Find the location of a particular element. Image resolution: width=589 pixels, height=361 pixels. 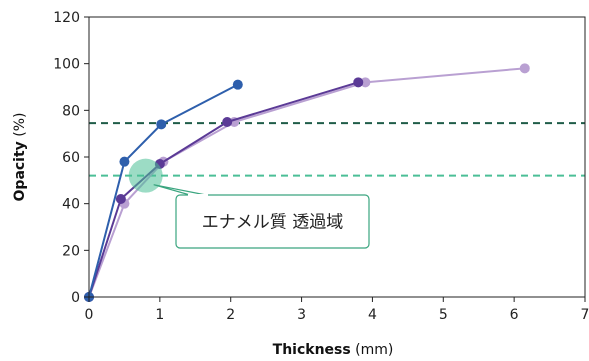

annotation-highlight is located at coordinates (145, 175).